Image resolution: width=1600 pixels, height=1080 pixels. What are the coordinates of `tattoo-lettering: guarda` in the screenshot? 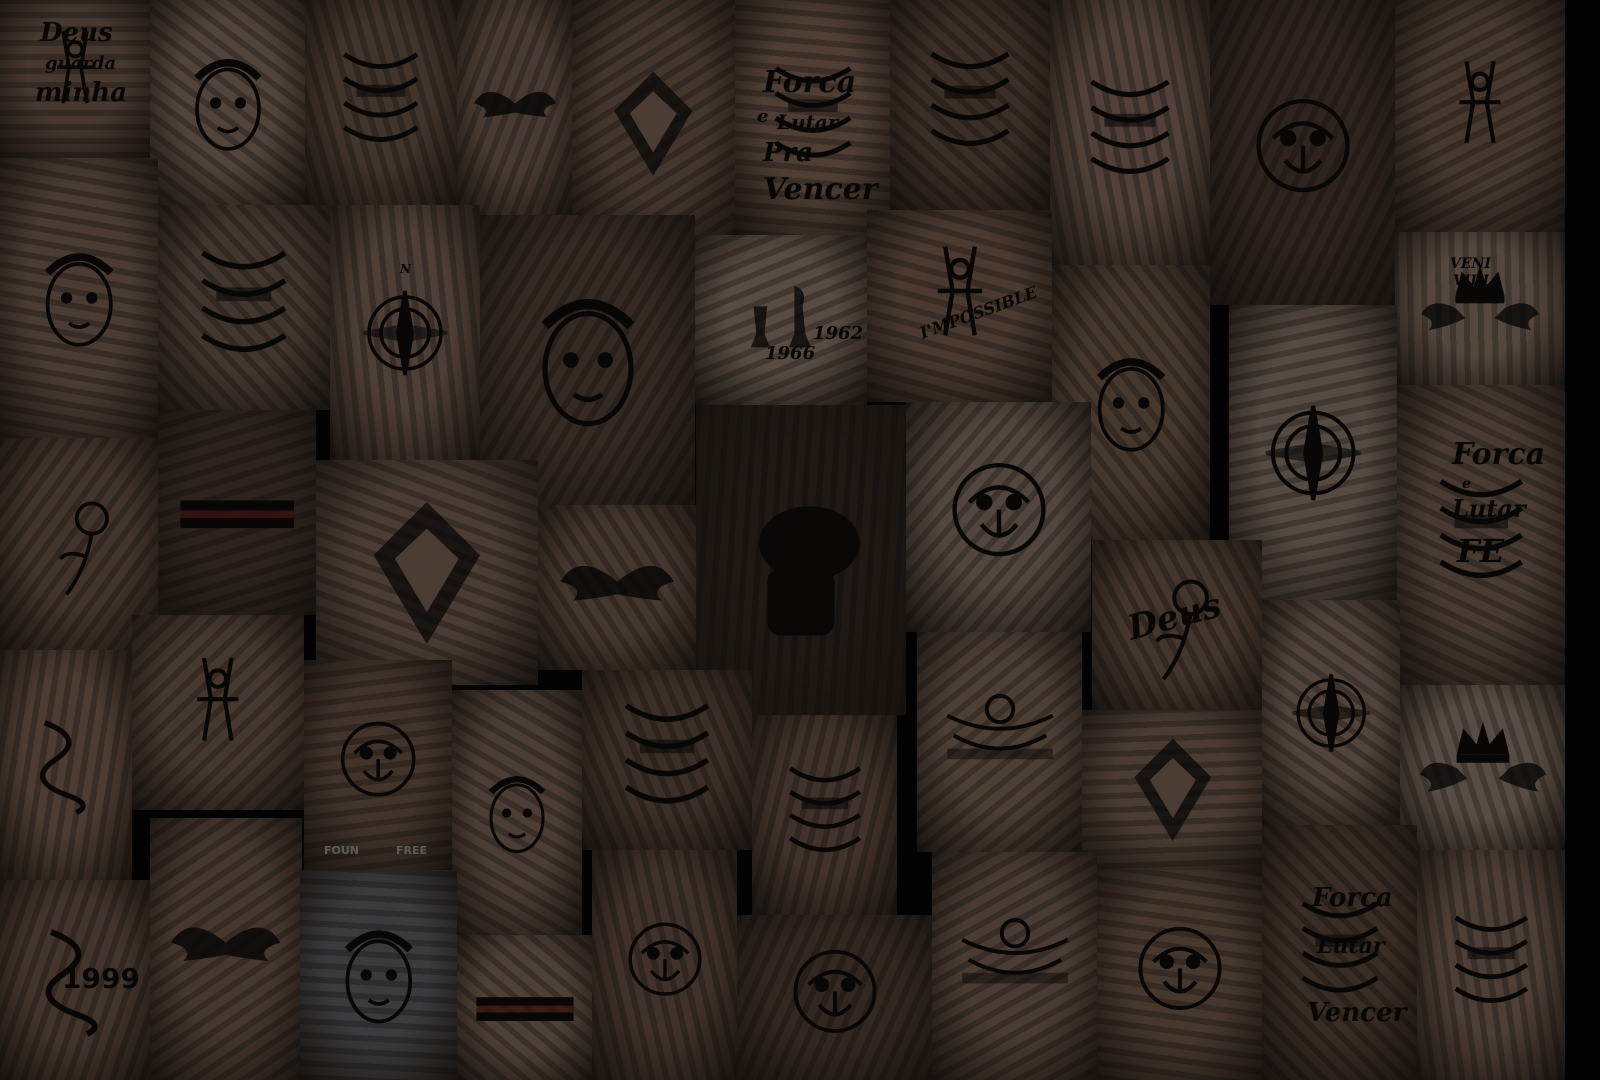 It's located at (81, 63).